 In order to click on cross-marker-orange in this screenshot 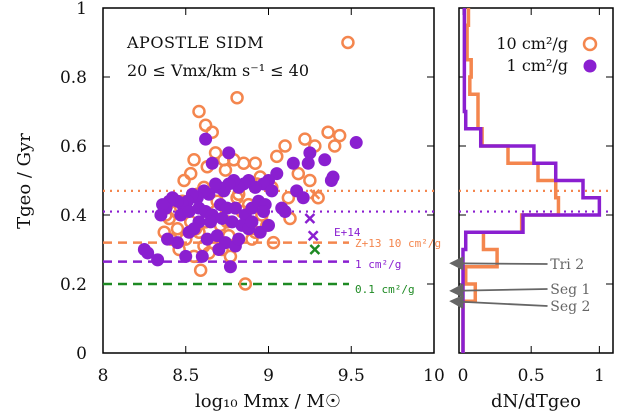, I will do `click(315, 194)`.